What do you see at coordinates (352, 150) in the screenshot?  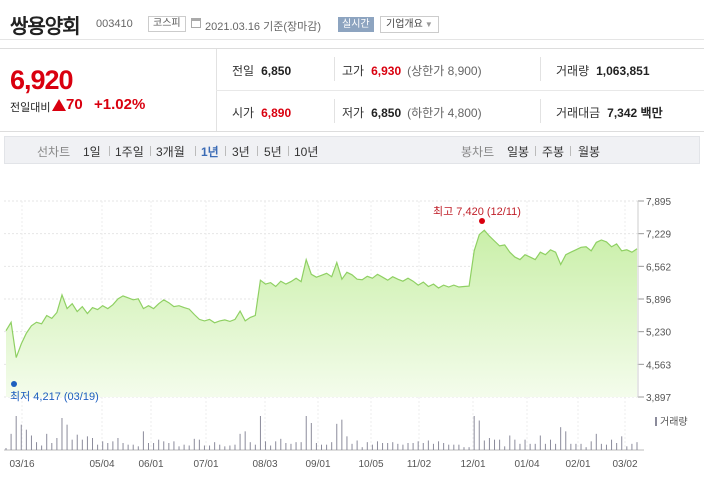 I see `period-tabs: 선차트 1일 1주일 3개월 1년 3년 5년 10년 봉차트 일봉 주봉 월봉` at bounding box center [352, 150].